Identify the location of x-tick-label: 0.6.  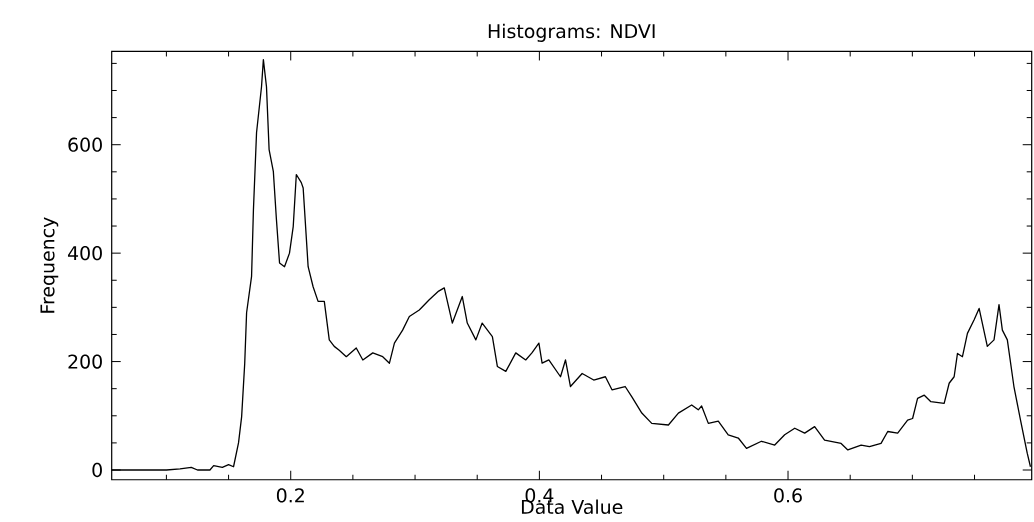
(788, 495).